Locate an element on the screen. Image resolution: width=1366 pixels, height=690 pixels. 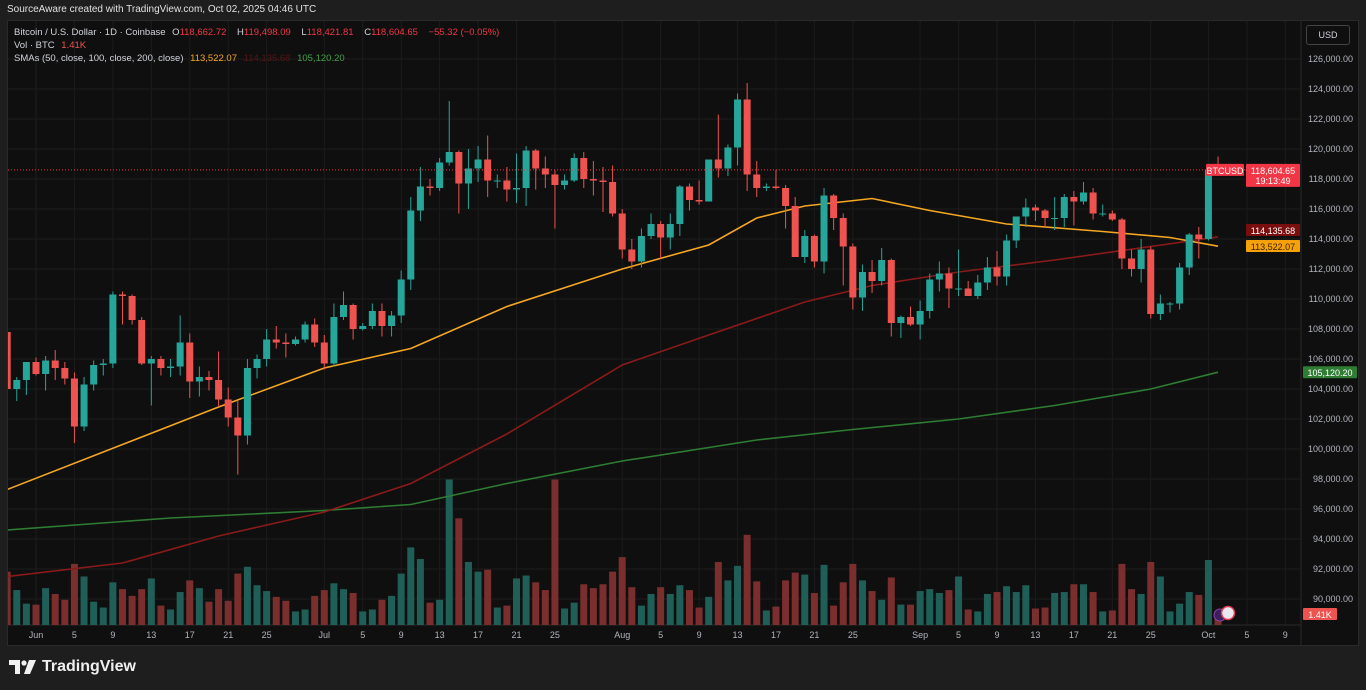
x-tick-label: 25 is located at coordinates (555, 635).